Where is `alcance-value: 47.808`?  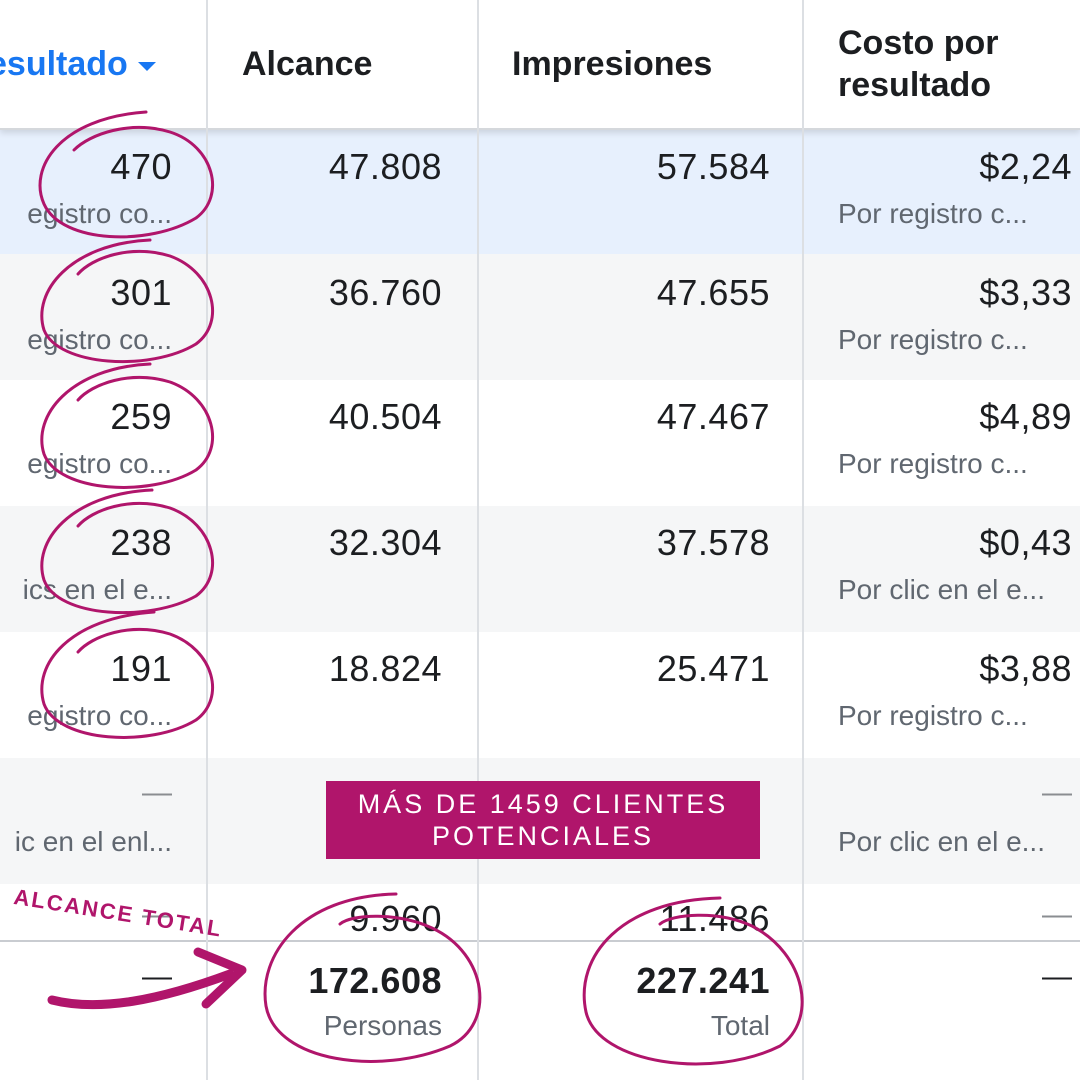 alcance-value: 47.808 is located at coordinates (385, 166).